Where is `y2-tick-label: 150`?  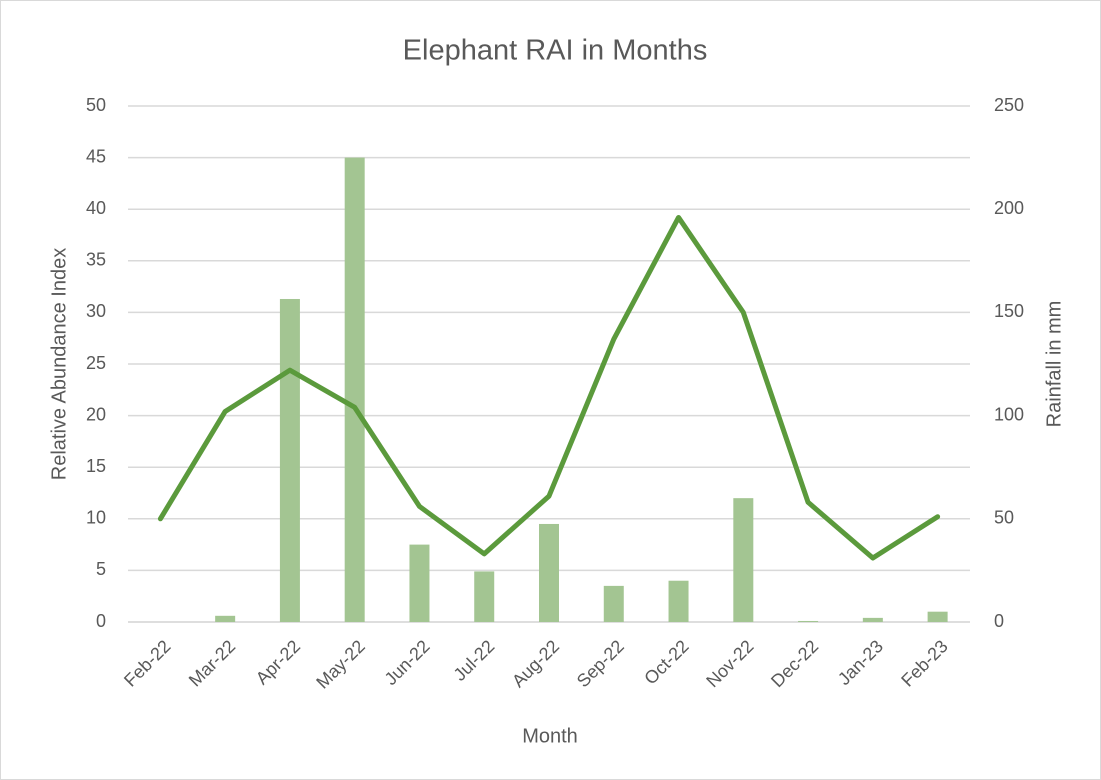
y2-tick-label: 150 is located at coordinates (1009, 311).